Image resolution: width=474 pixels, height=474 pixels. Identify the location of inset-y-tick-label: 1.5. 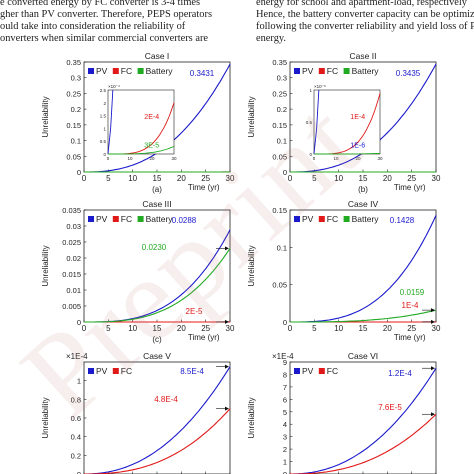
(103, 116).